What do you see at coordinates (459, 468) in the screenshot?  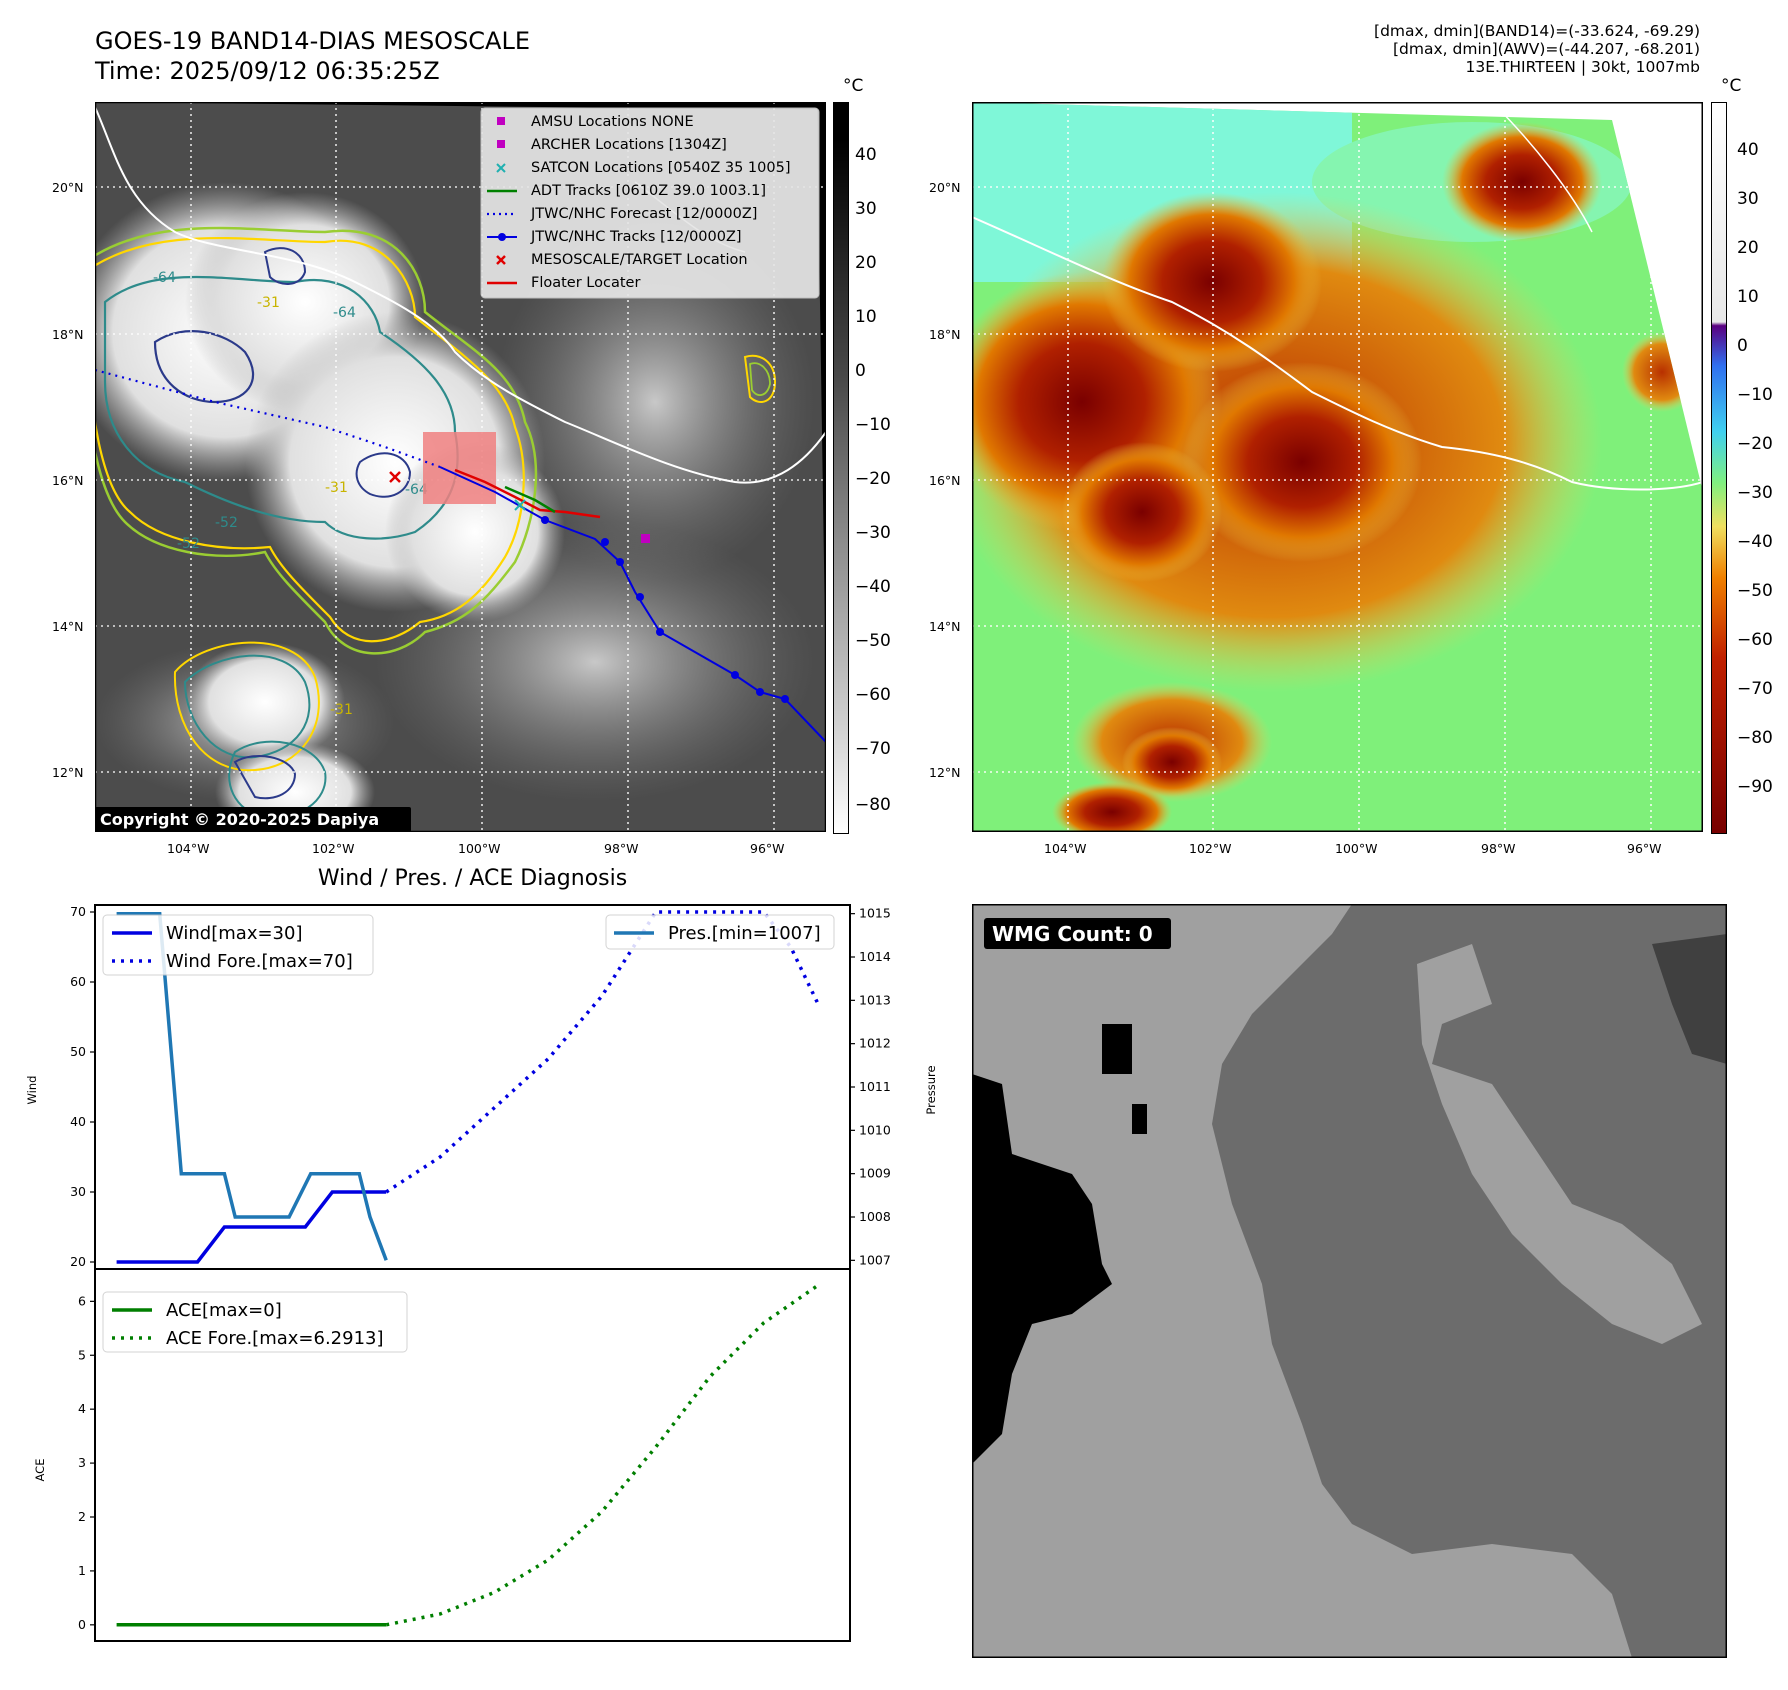 I see `floater-box` at bounding box center [459, 468].